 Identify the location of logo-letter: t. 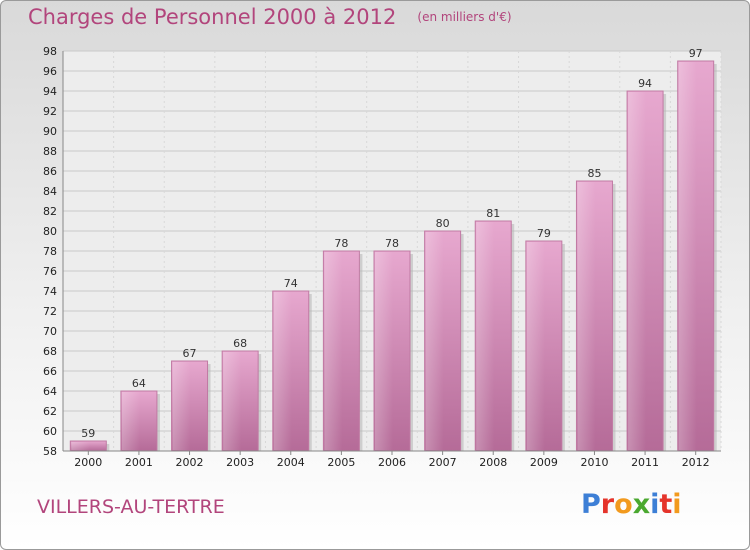
(666, 504).